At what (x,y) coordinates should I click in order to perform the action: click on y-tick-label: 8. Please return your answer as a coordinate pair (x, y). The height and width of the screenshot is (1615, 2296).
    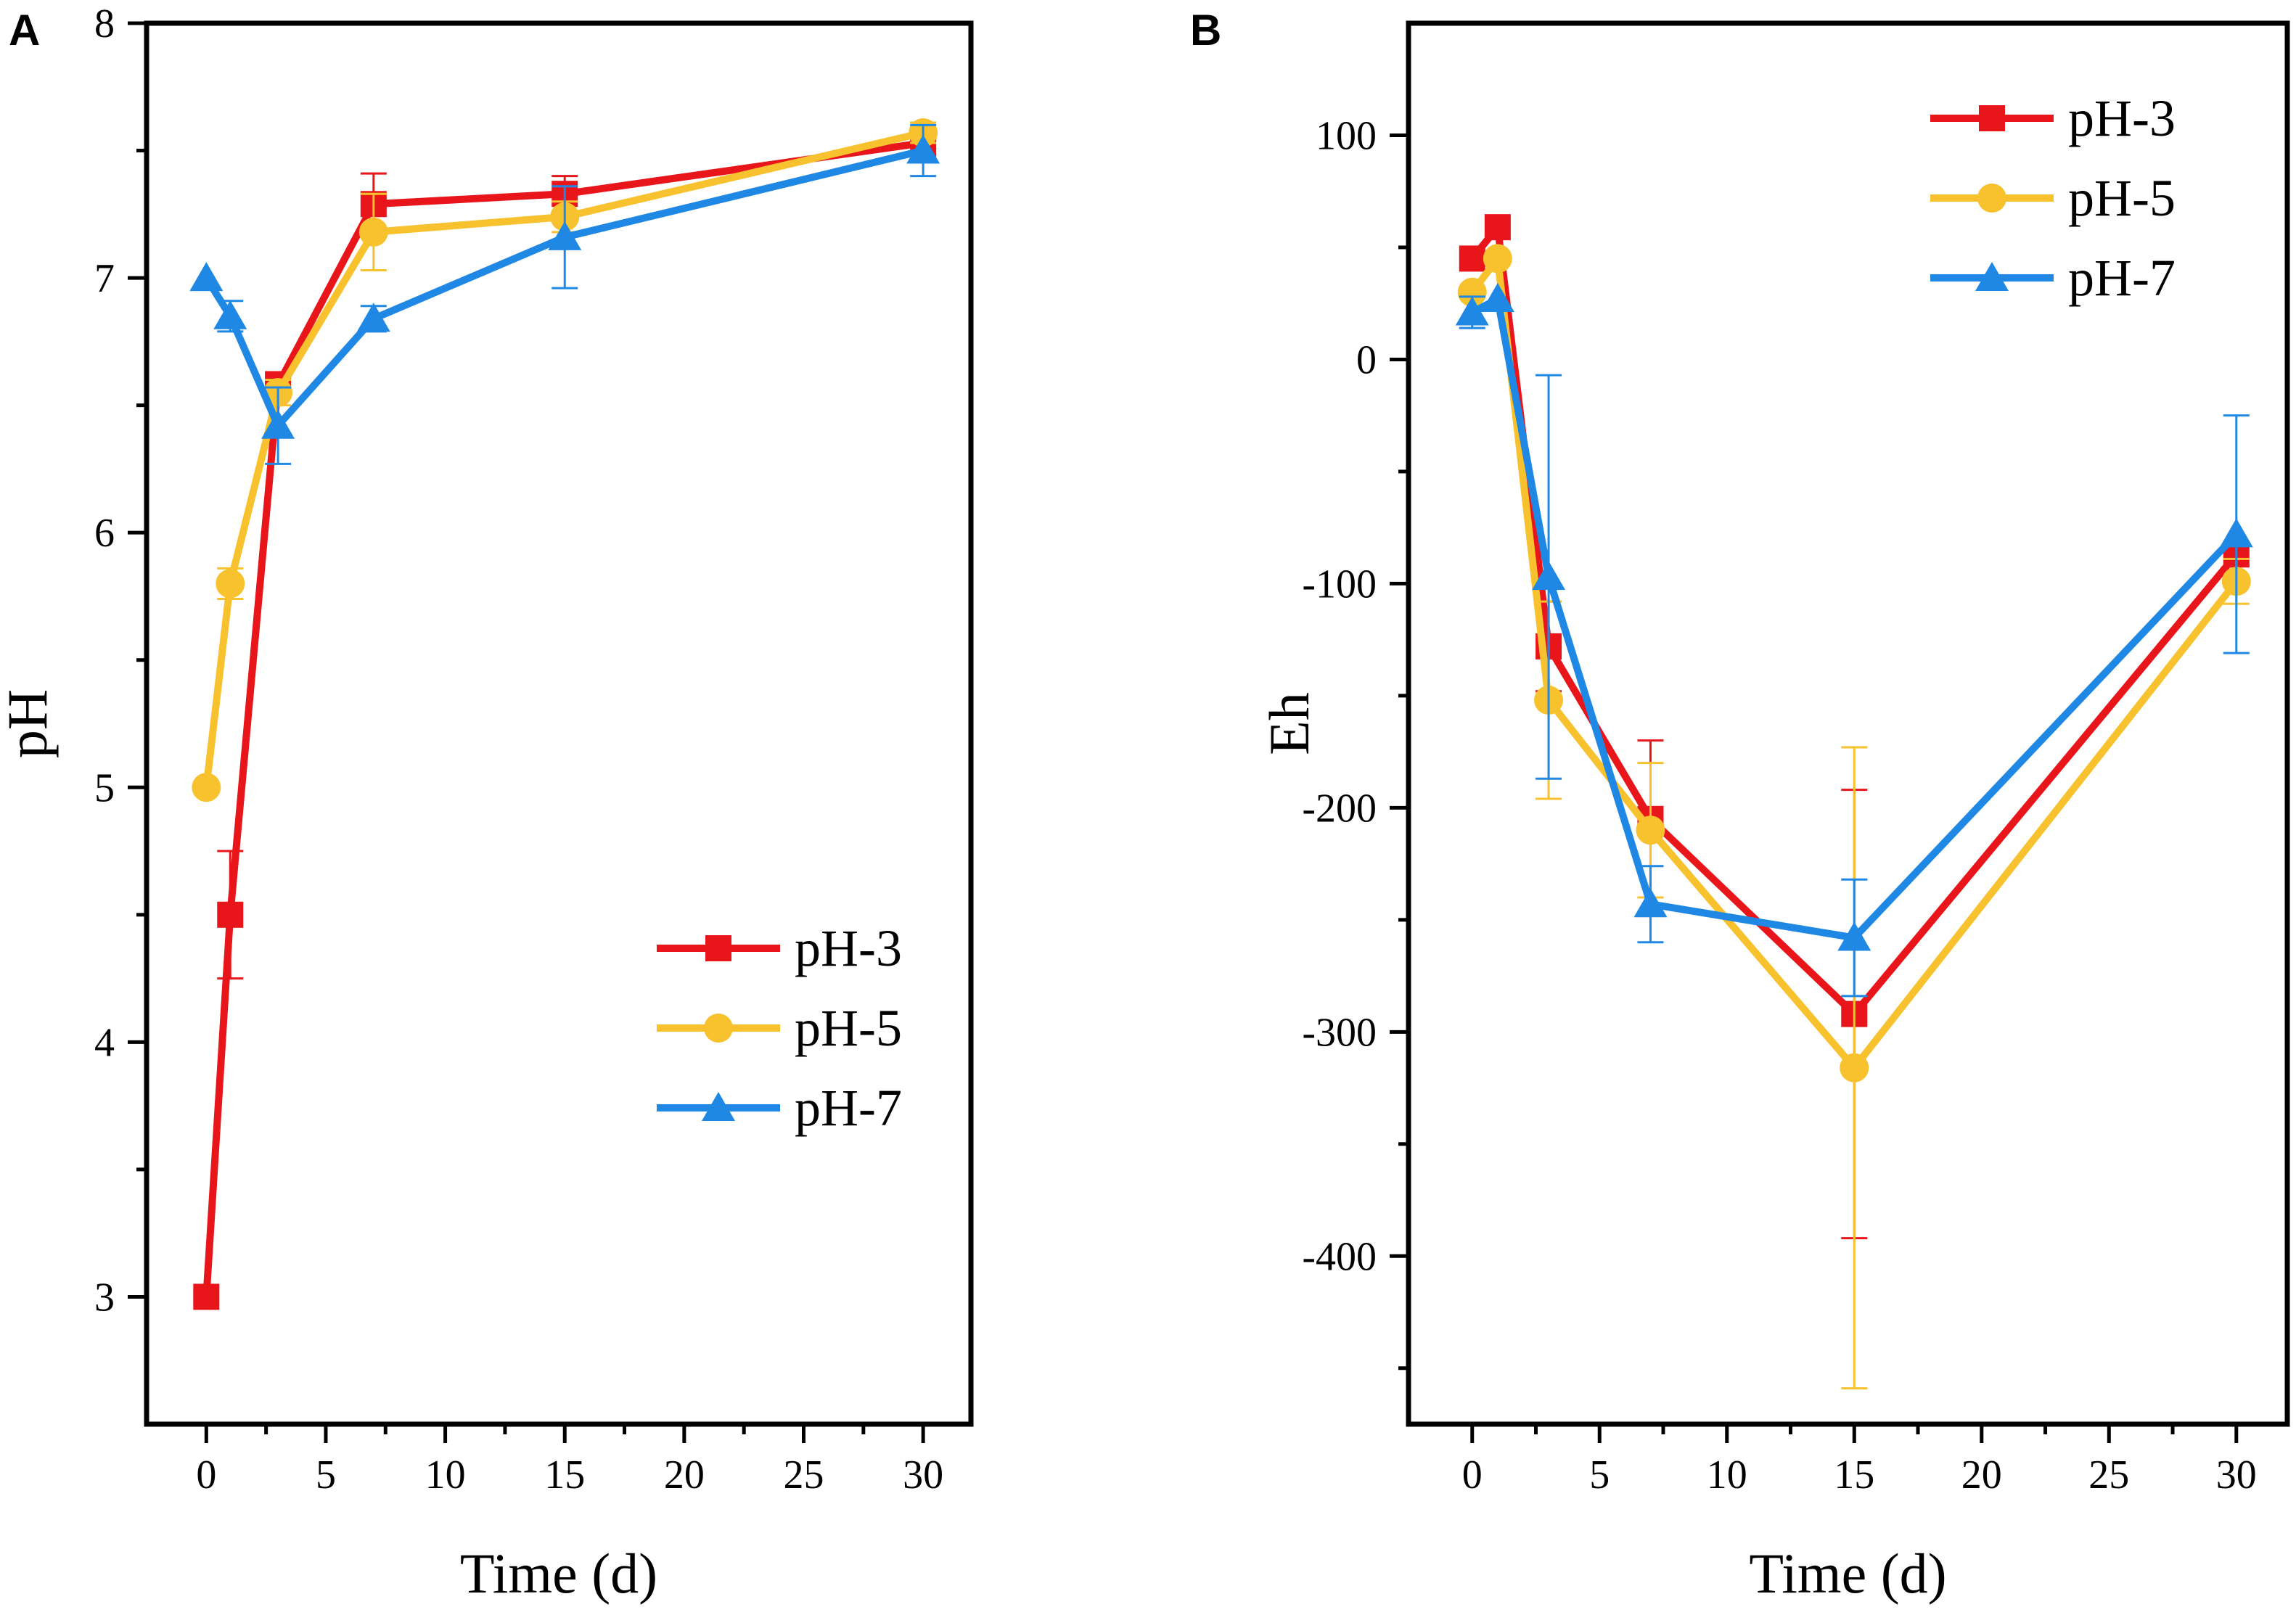
    Looking at the image, I should click on (104, 24).